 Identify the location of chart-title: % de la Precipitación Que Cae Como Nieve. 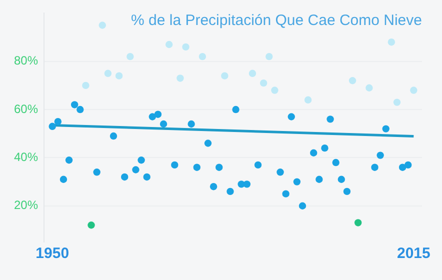
(276, 21).